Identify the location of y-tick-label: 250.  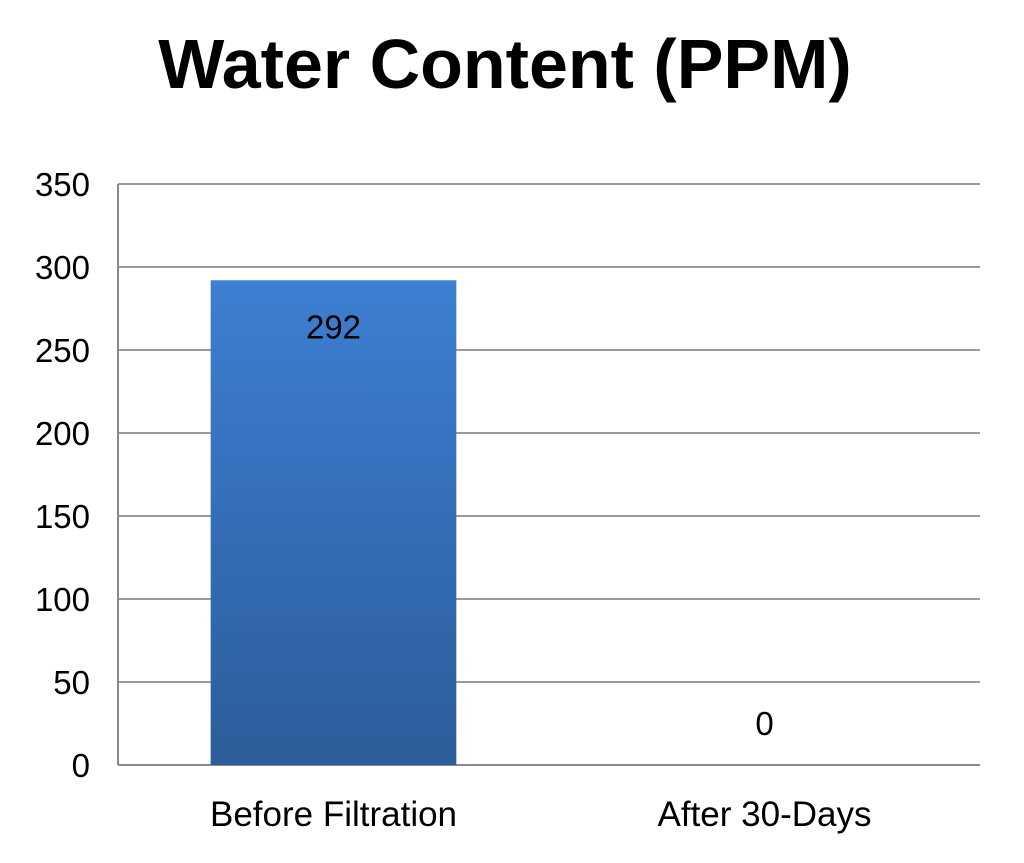
(62, 350).